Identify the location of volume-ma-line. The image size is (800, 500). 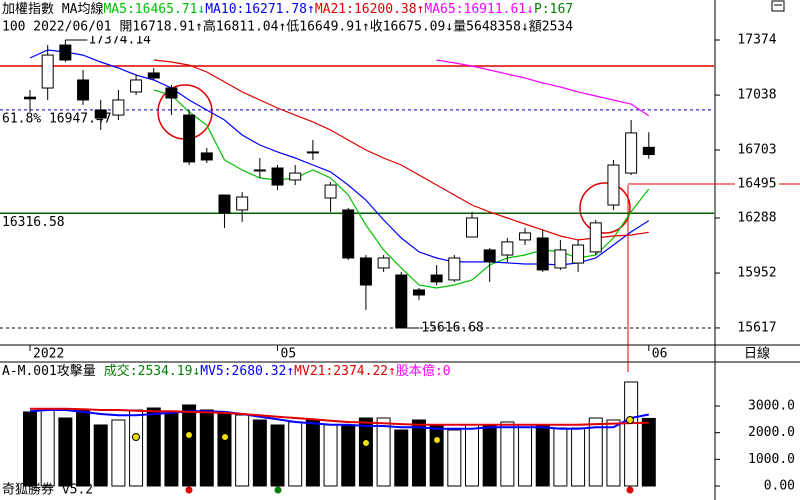
(339, 419).